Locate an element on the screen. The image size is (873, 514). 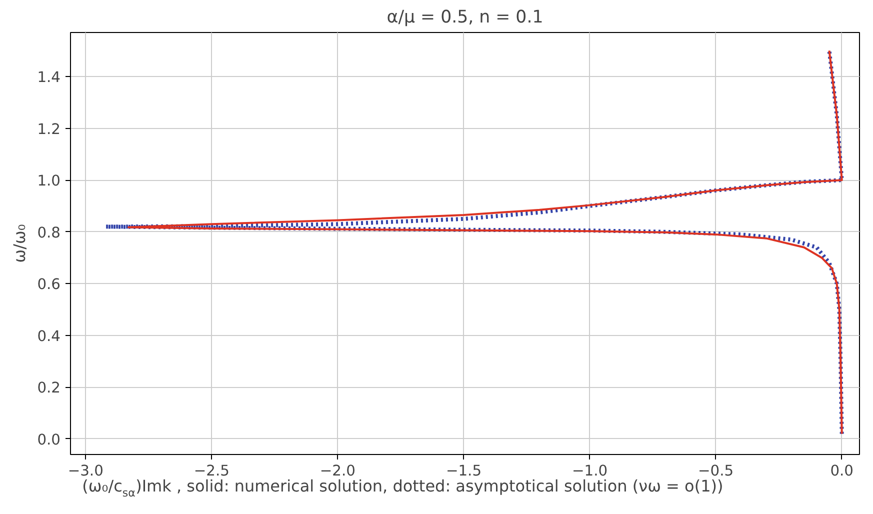
x-tick-label: −3.0 is located at coordinates (86, 471).